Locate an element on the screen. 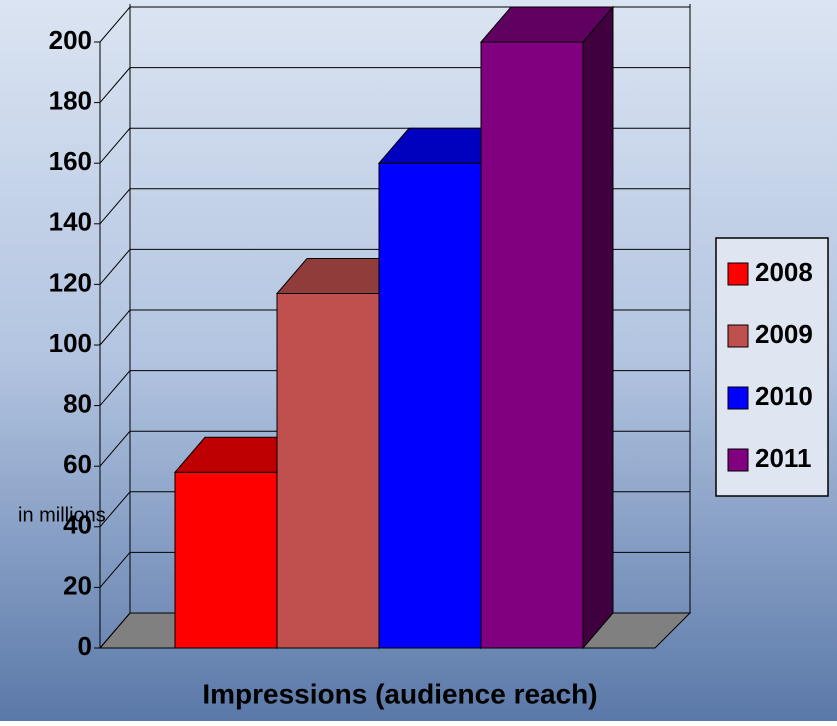 The image size is (837, 726). y-tick-label: 140 is located at coordinates (70, 222).